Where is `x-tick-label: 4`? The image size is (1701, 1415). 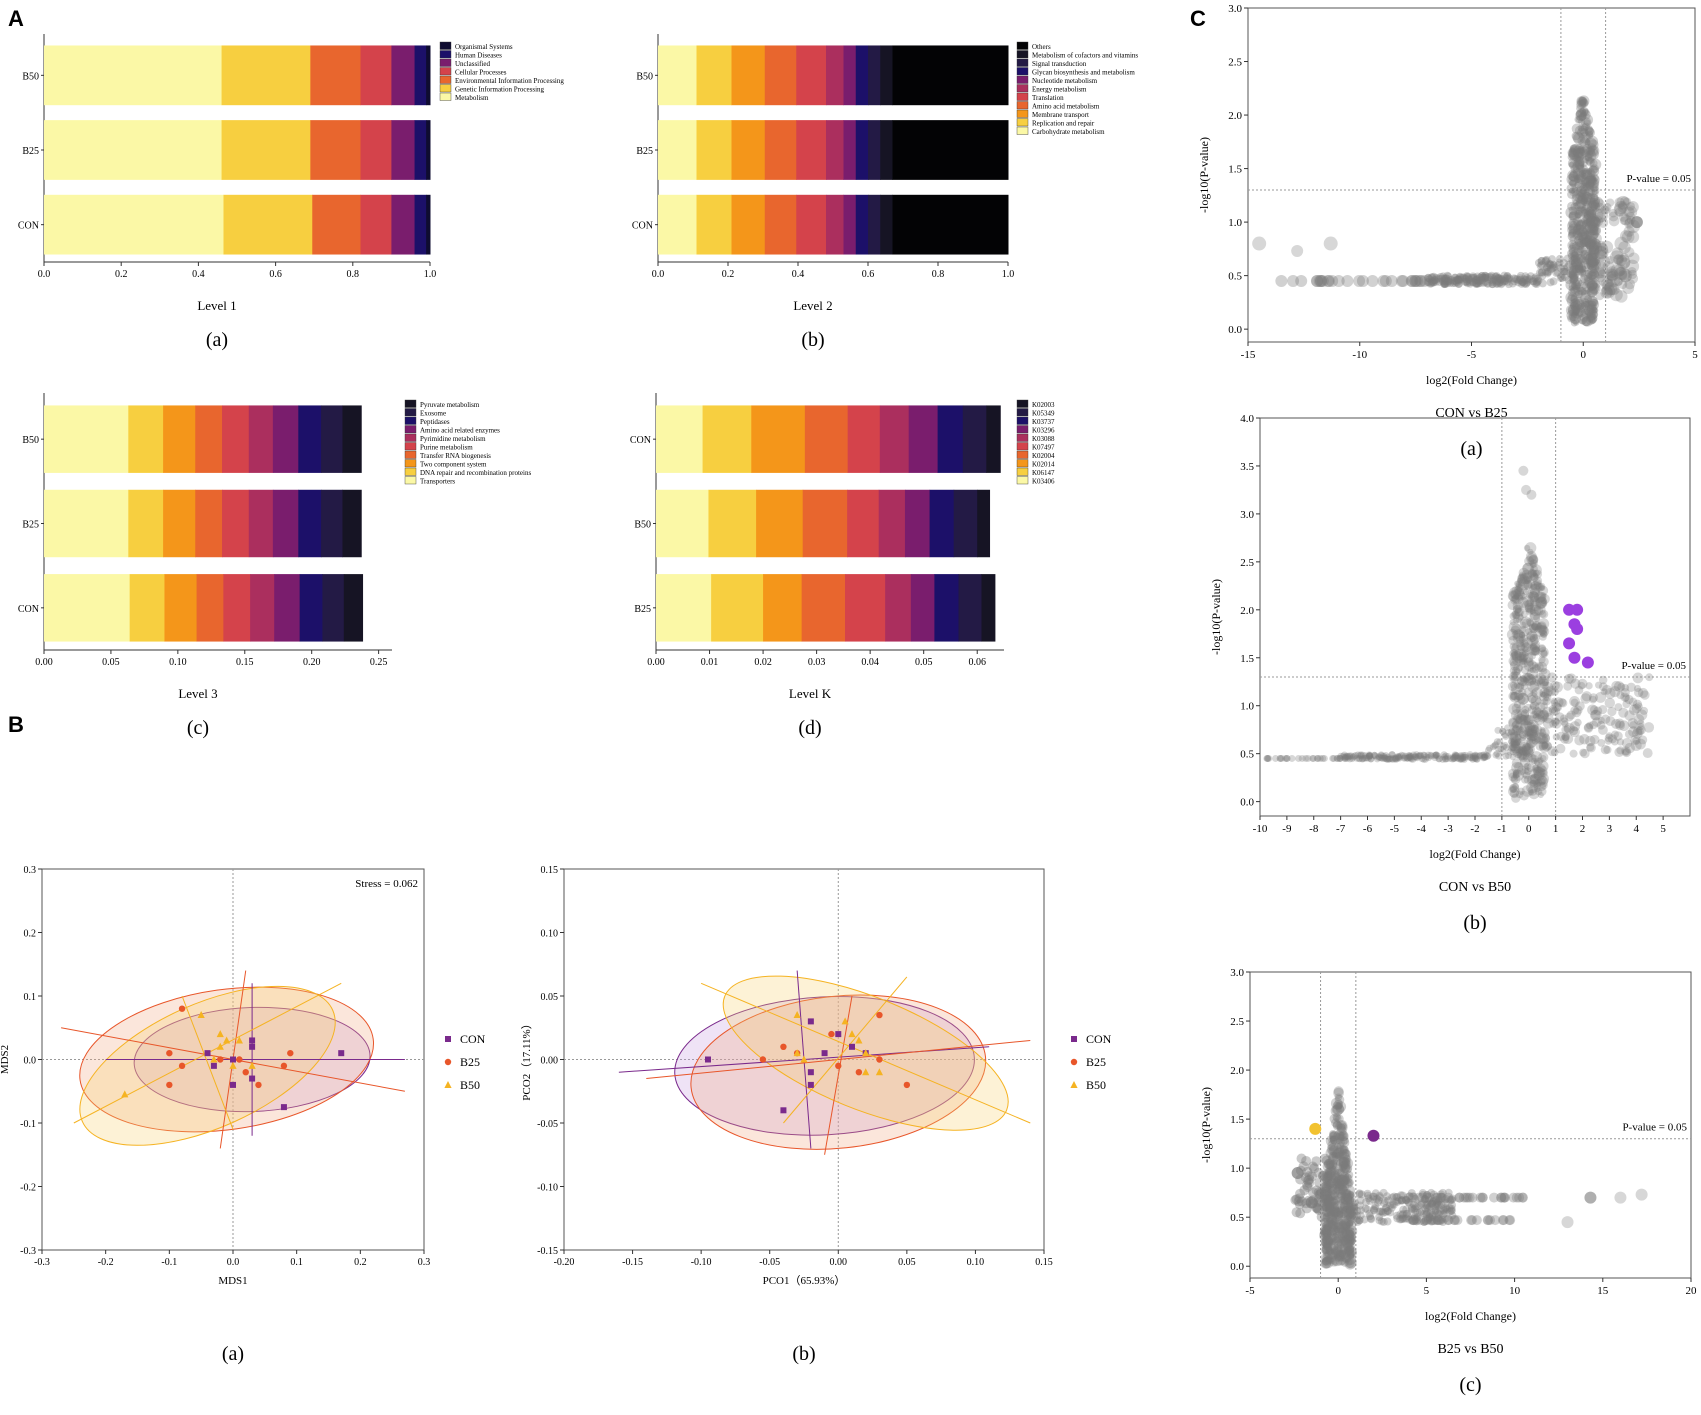 x-tick-label: 4 is located at coordinates (1637, 829).